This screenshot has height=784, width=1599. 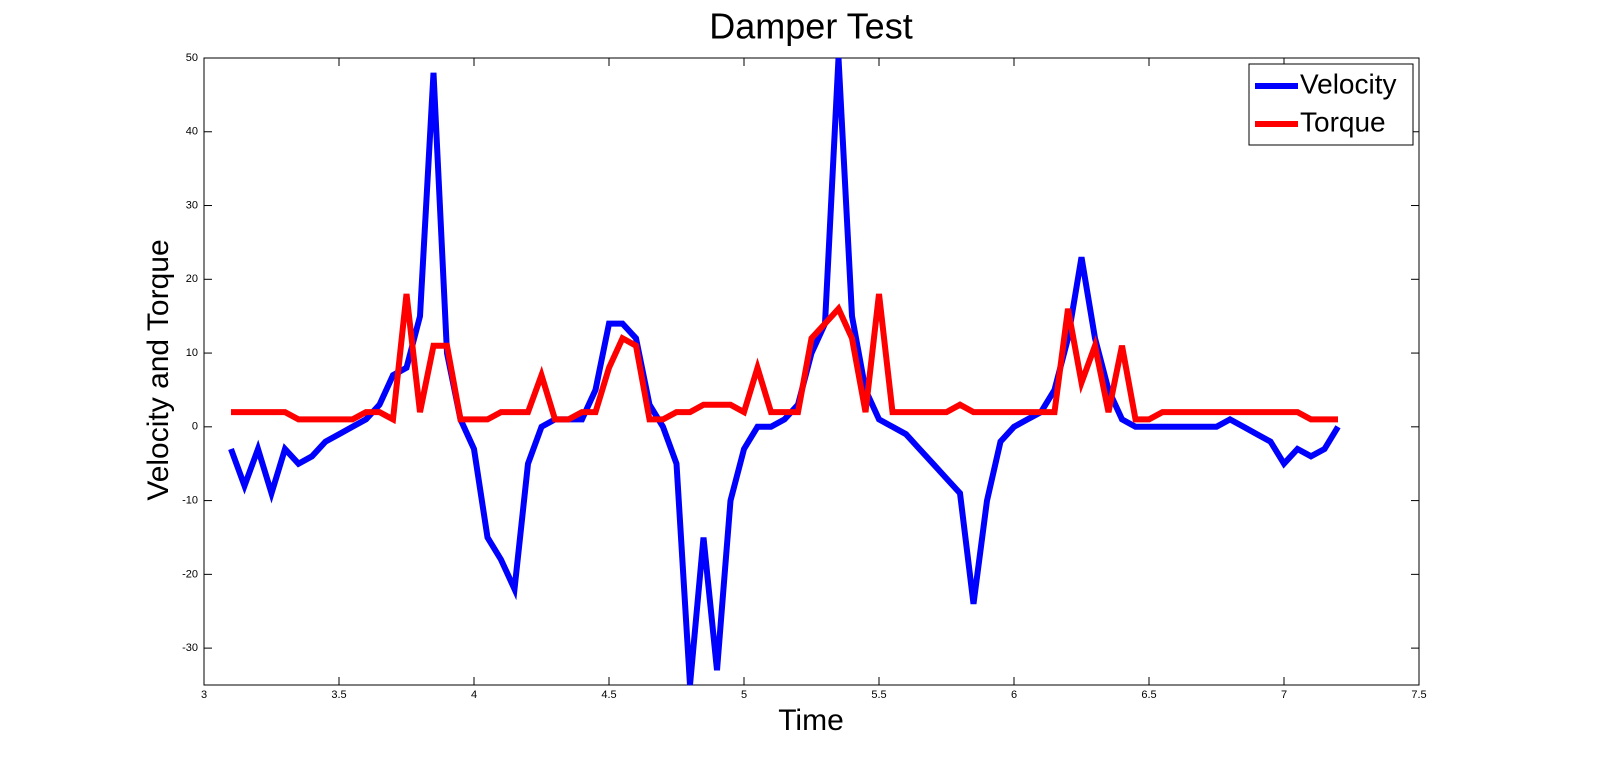 What do you see at coordinates (195, 427) in the screenshot?
I see `y-tick-label: 0` at bounding box center [195, 427].